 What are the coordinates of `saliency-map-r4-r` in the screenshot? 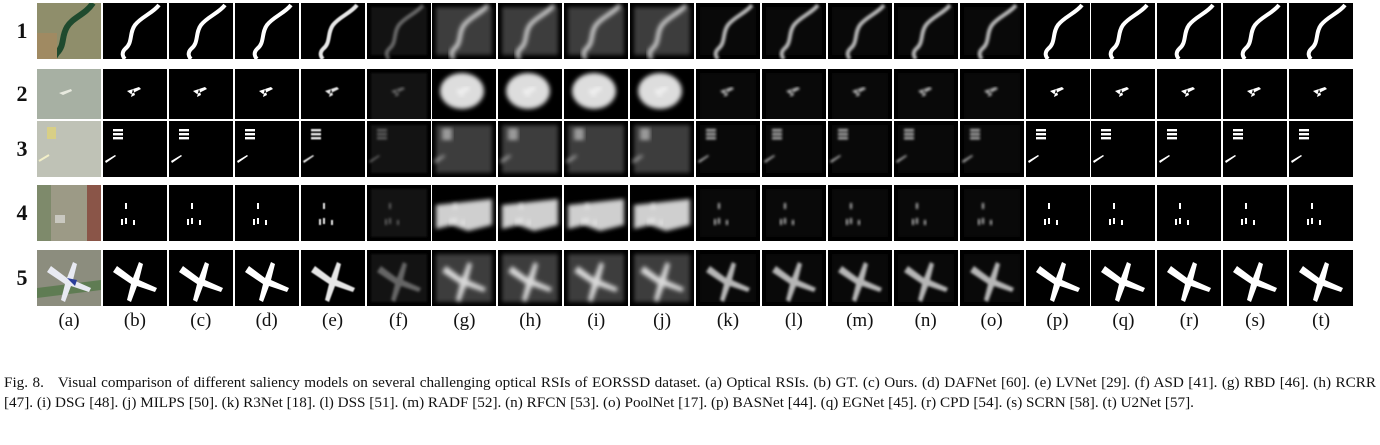 It's located at (1189, 213).